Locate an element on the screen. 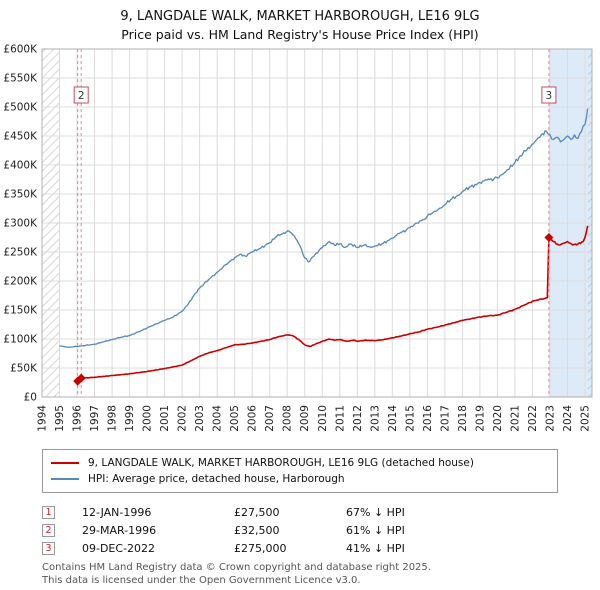 The height and width of the screenshot is (590, 600). x-tick-label: 2014 is located at coordinates (393, 418).